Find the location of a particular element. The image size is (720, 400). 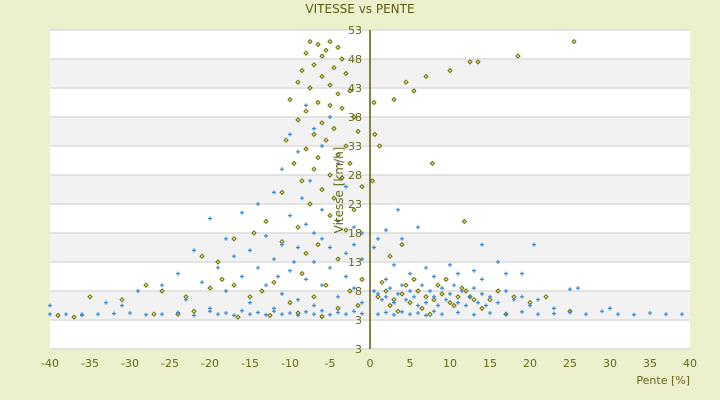

x-tick-label: -30 is located at coordinates (130, 363).